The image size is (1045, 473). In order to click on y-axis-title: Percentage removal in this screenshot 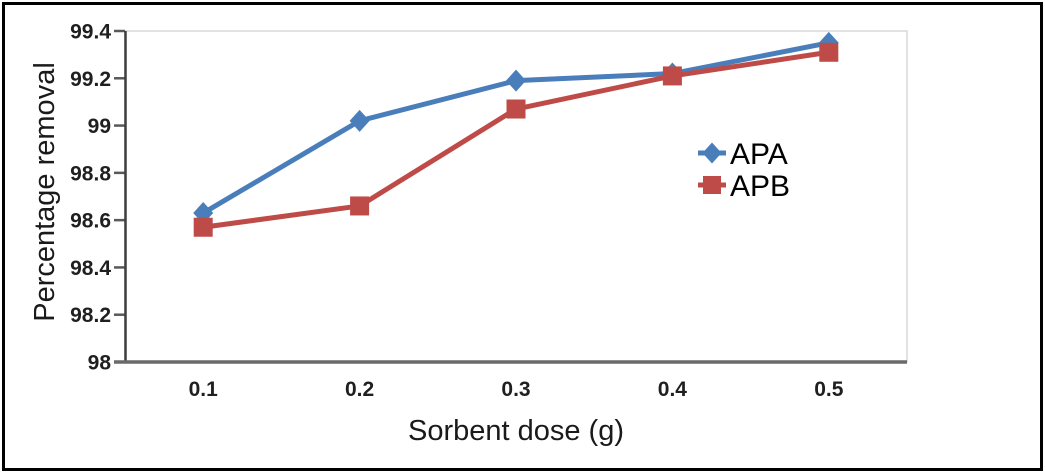, I will do `click(45, 192)`.